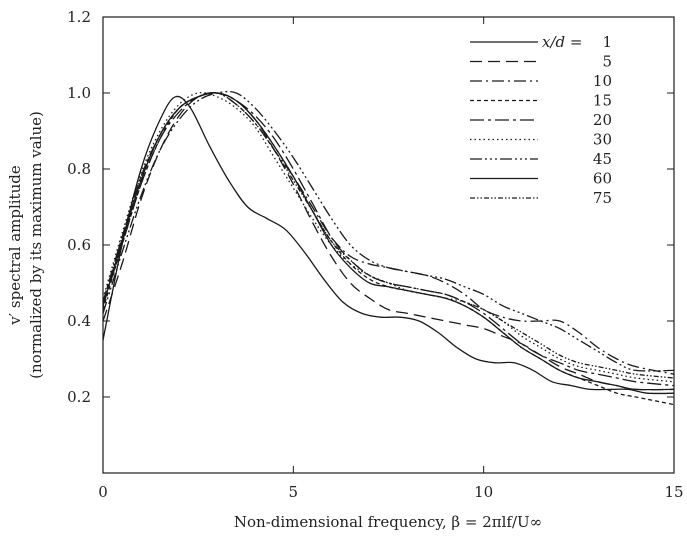 Image resolution: width=687 pixels, height=537 pixels. Describe the element at coordinates (602, 120) in the screenshot. I see `legend-label-20: 20` at that location.